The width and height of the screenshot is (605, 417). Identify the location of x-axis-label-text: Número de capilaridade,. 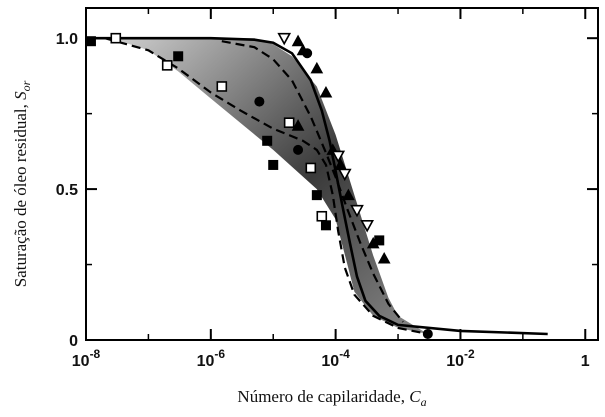
(323, 396).